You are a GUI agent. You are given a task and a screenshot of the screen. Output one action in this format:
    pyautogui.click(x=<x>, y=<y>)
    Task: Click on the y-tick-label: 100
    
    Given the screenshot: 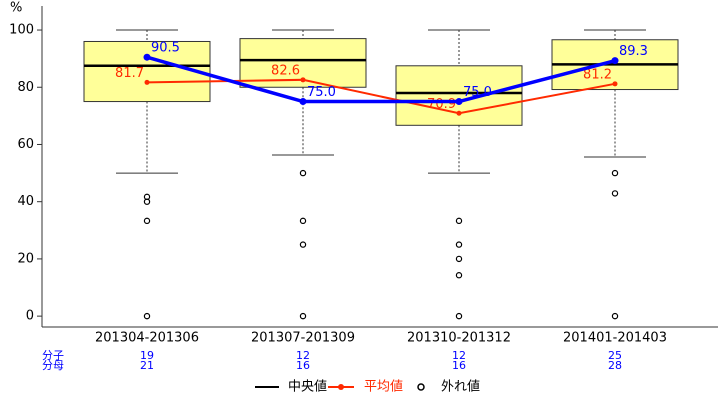 What is the action you would take?
    pyautogui.click(x=21, y=30)
    